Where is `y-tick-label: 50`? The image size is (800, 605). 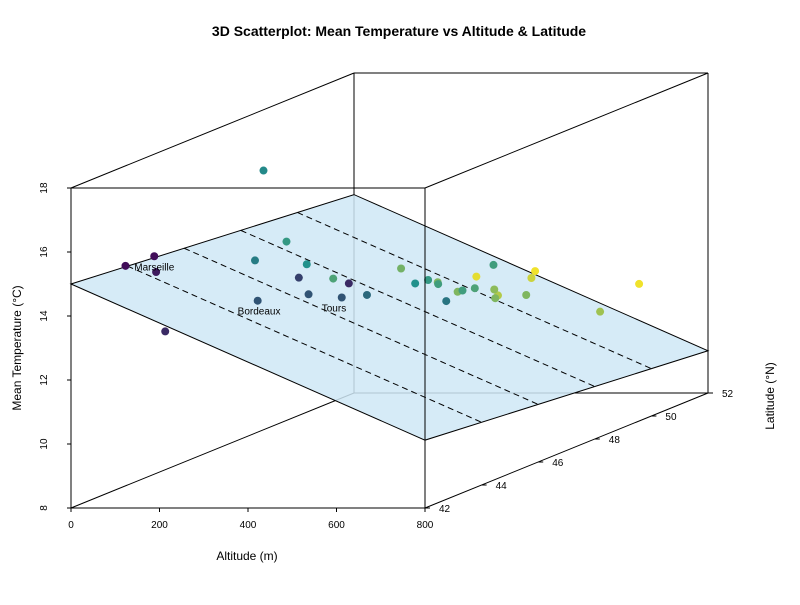 y-tick-label: 50 is located at coordinates (671, 417).